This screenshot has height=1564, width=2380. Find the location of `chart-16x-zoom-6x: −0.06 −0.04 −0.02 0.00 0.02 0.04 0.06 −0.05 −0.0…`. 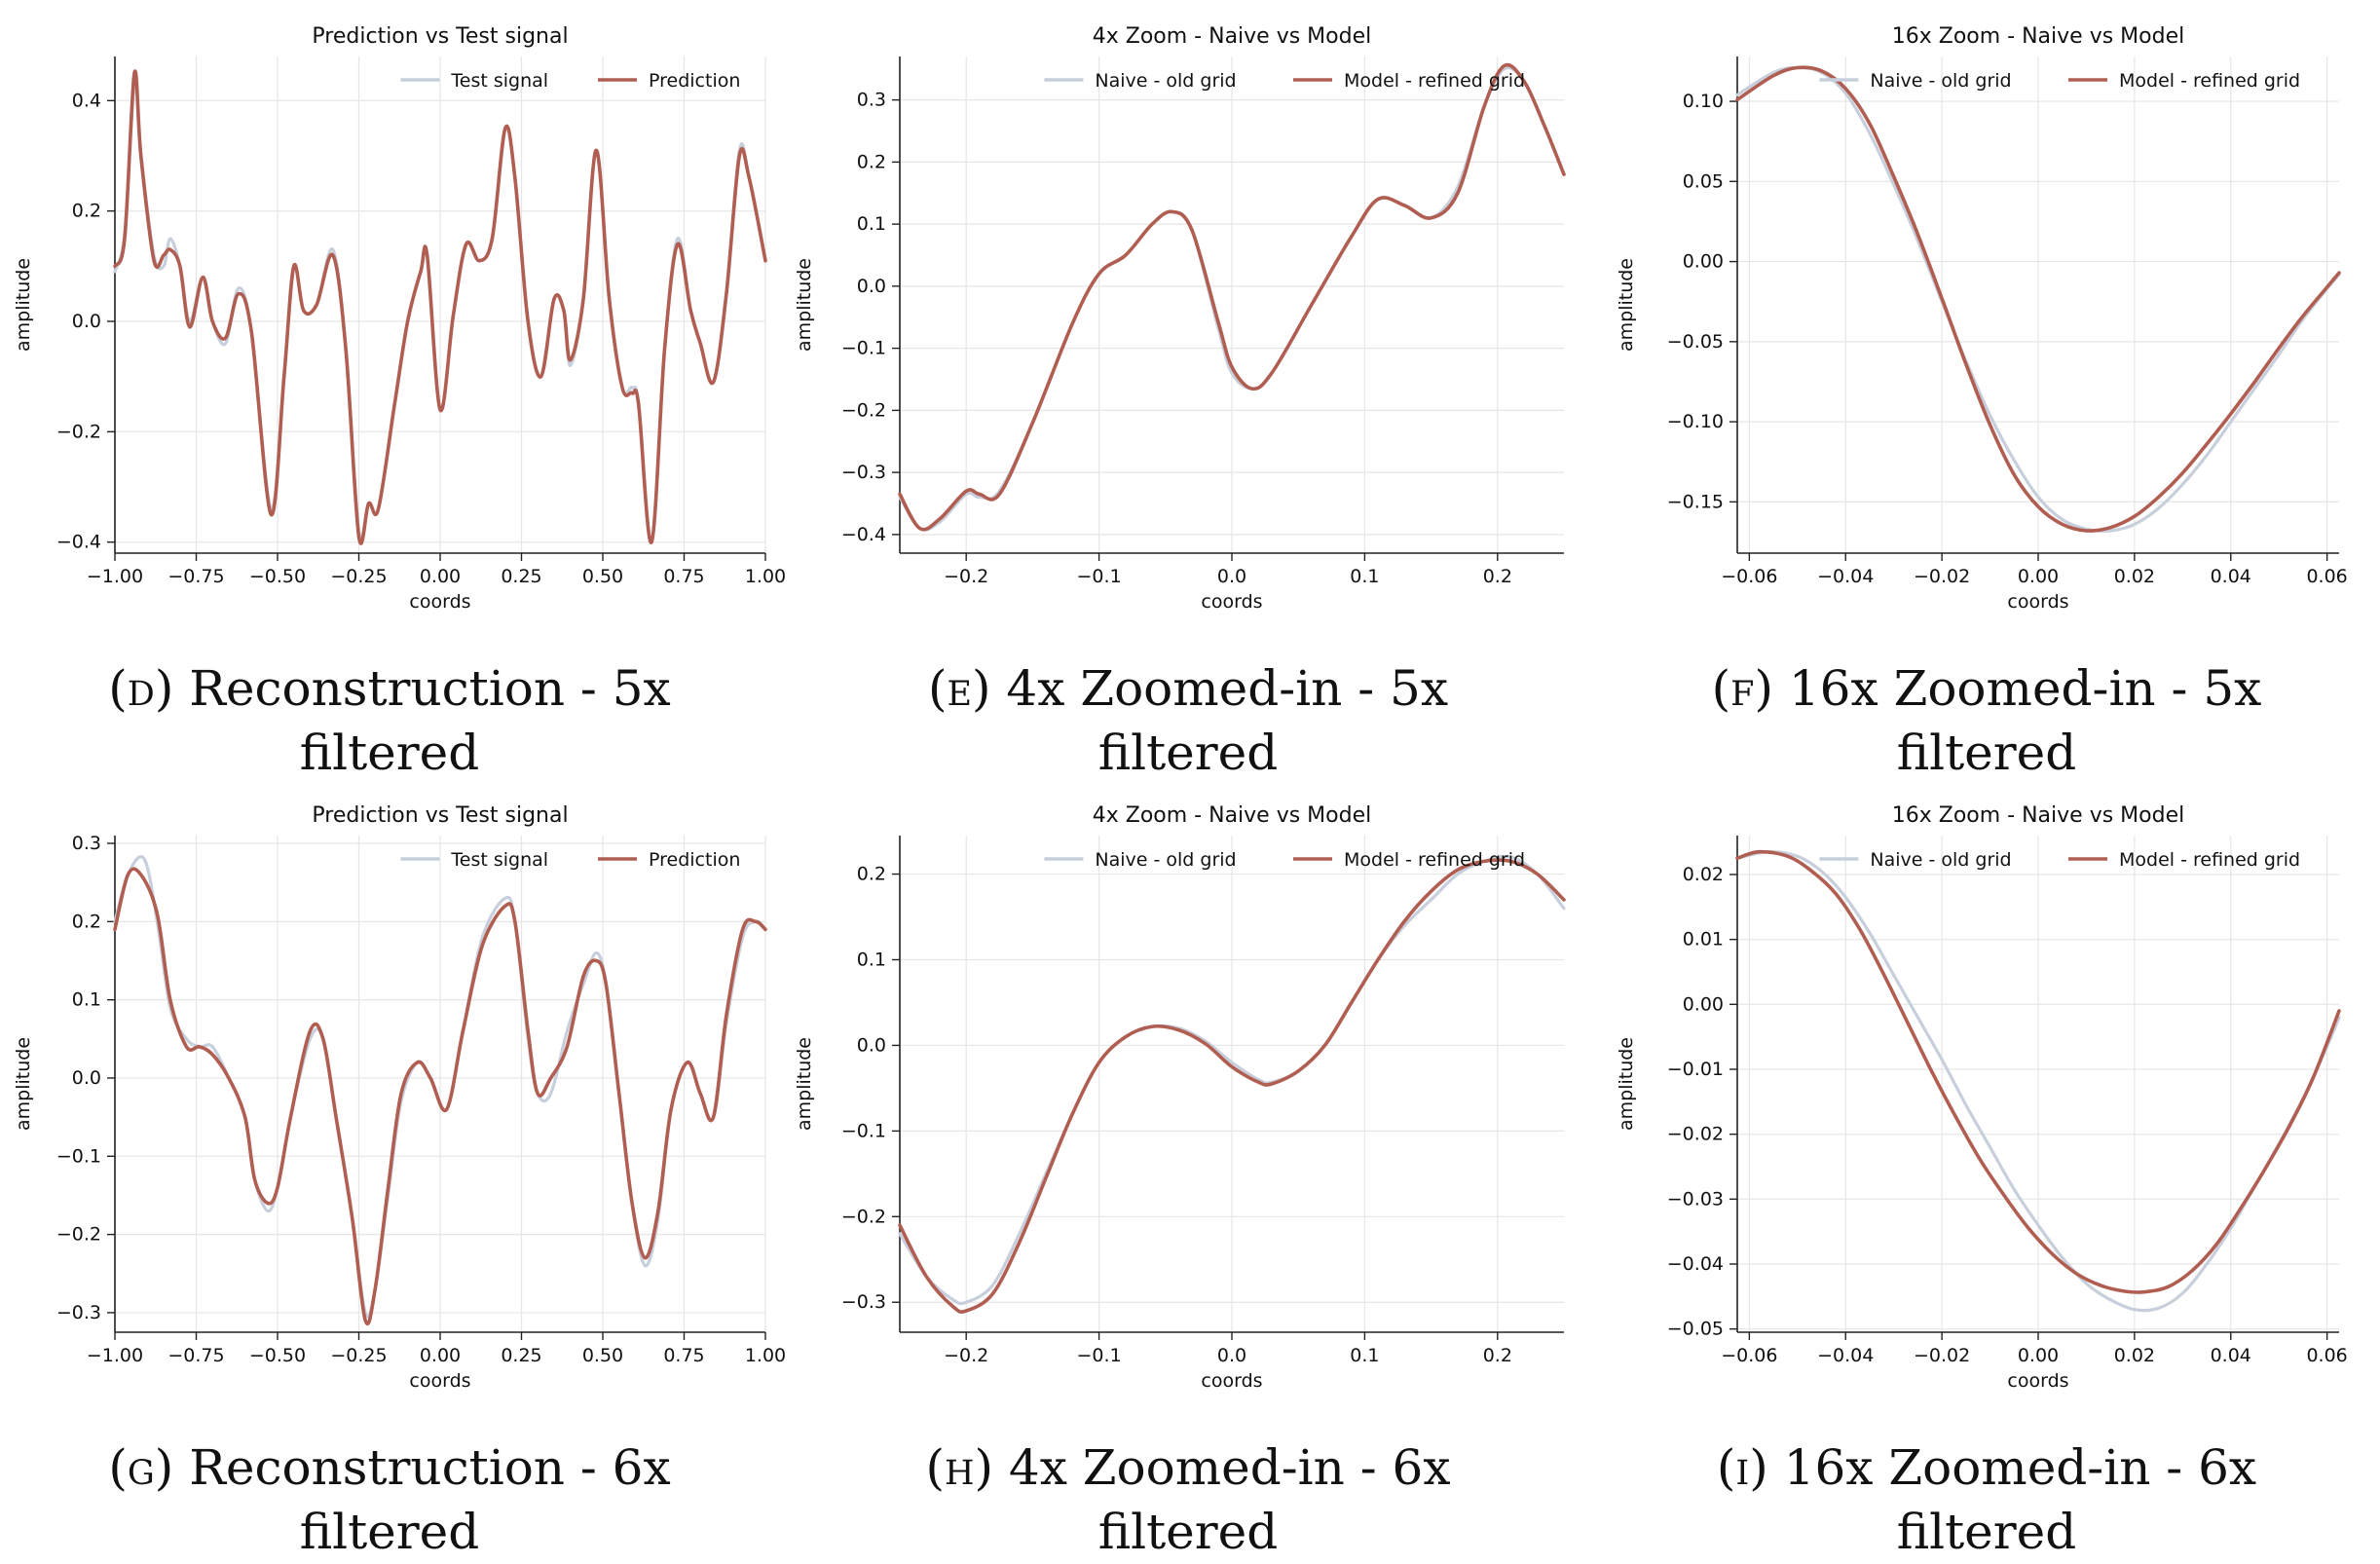

chart-16x-zoom-6x: −0.06 −0.04 −0.02 0.00 0.02 0.04 0.06 −0.05 −0.0… is located at coordinates (1982, 1097).